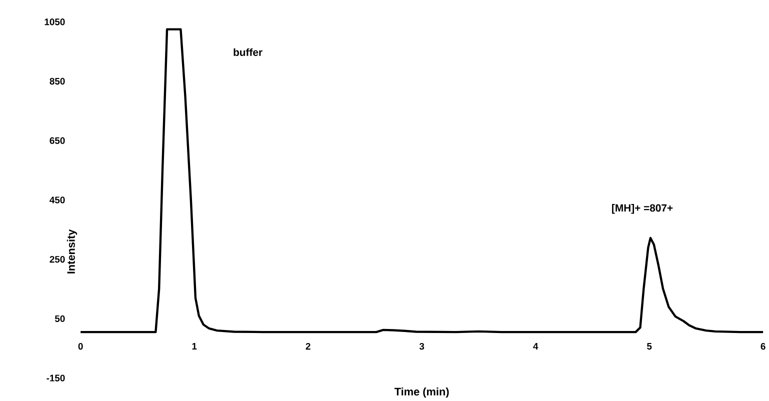  I want to click on x-axis-title: Time (min), so click(421, 393).